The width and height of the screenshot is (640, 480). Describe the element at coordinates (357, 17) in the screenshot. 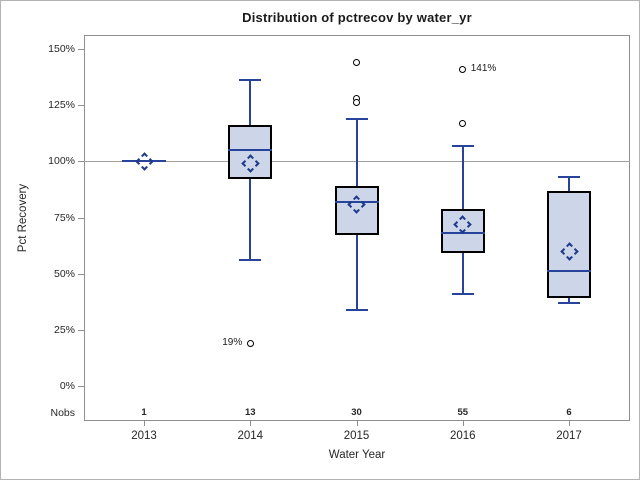

I see `chart-title: Distribution of pctrecov by water_yr` at that location.